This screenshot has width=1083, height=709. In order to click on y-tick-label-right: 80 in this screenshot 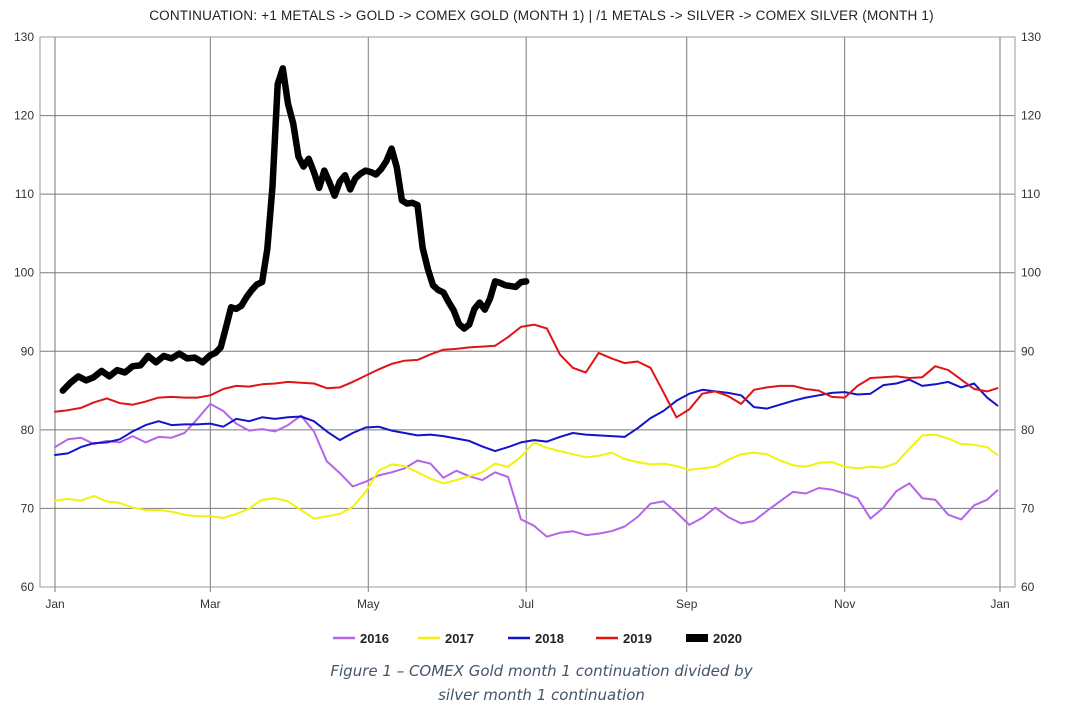, I will do `click(1028, 430)`.